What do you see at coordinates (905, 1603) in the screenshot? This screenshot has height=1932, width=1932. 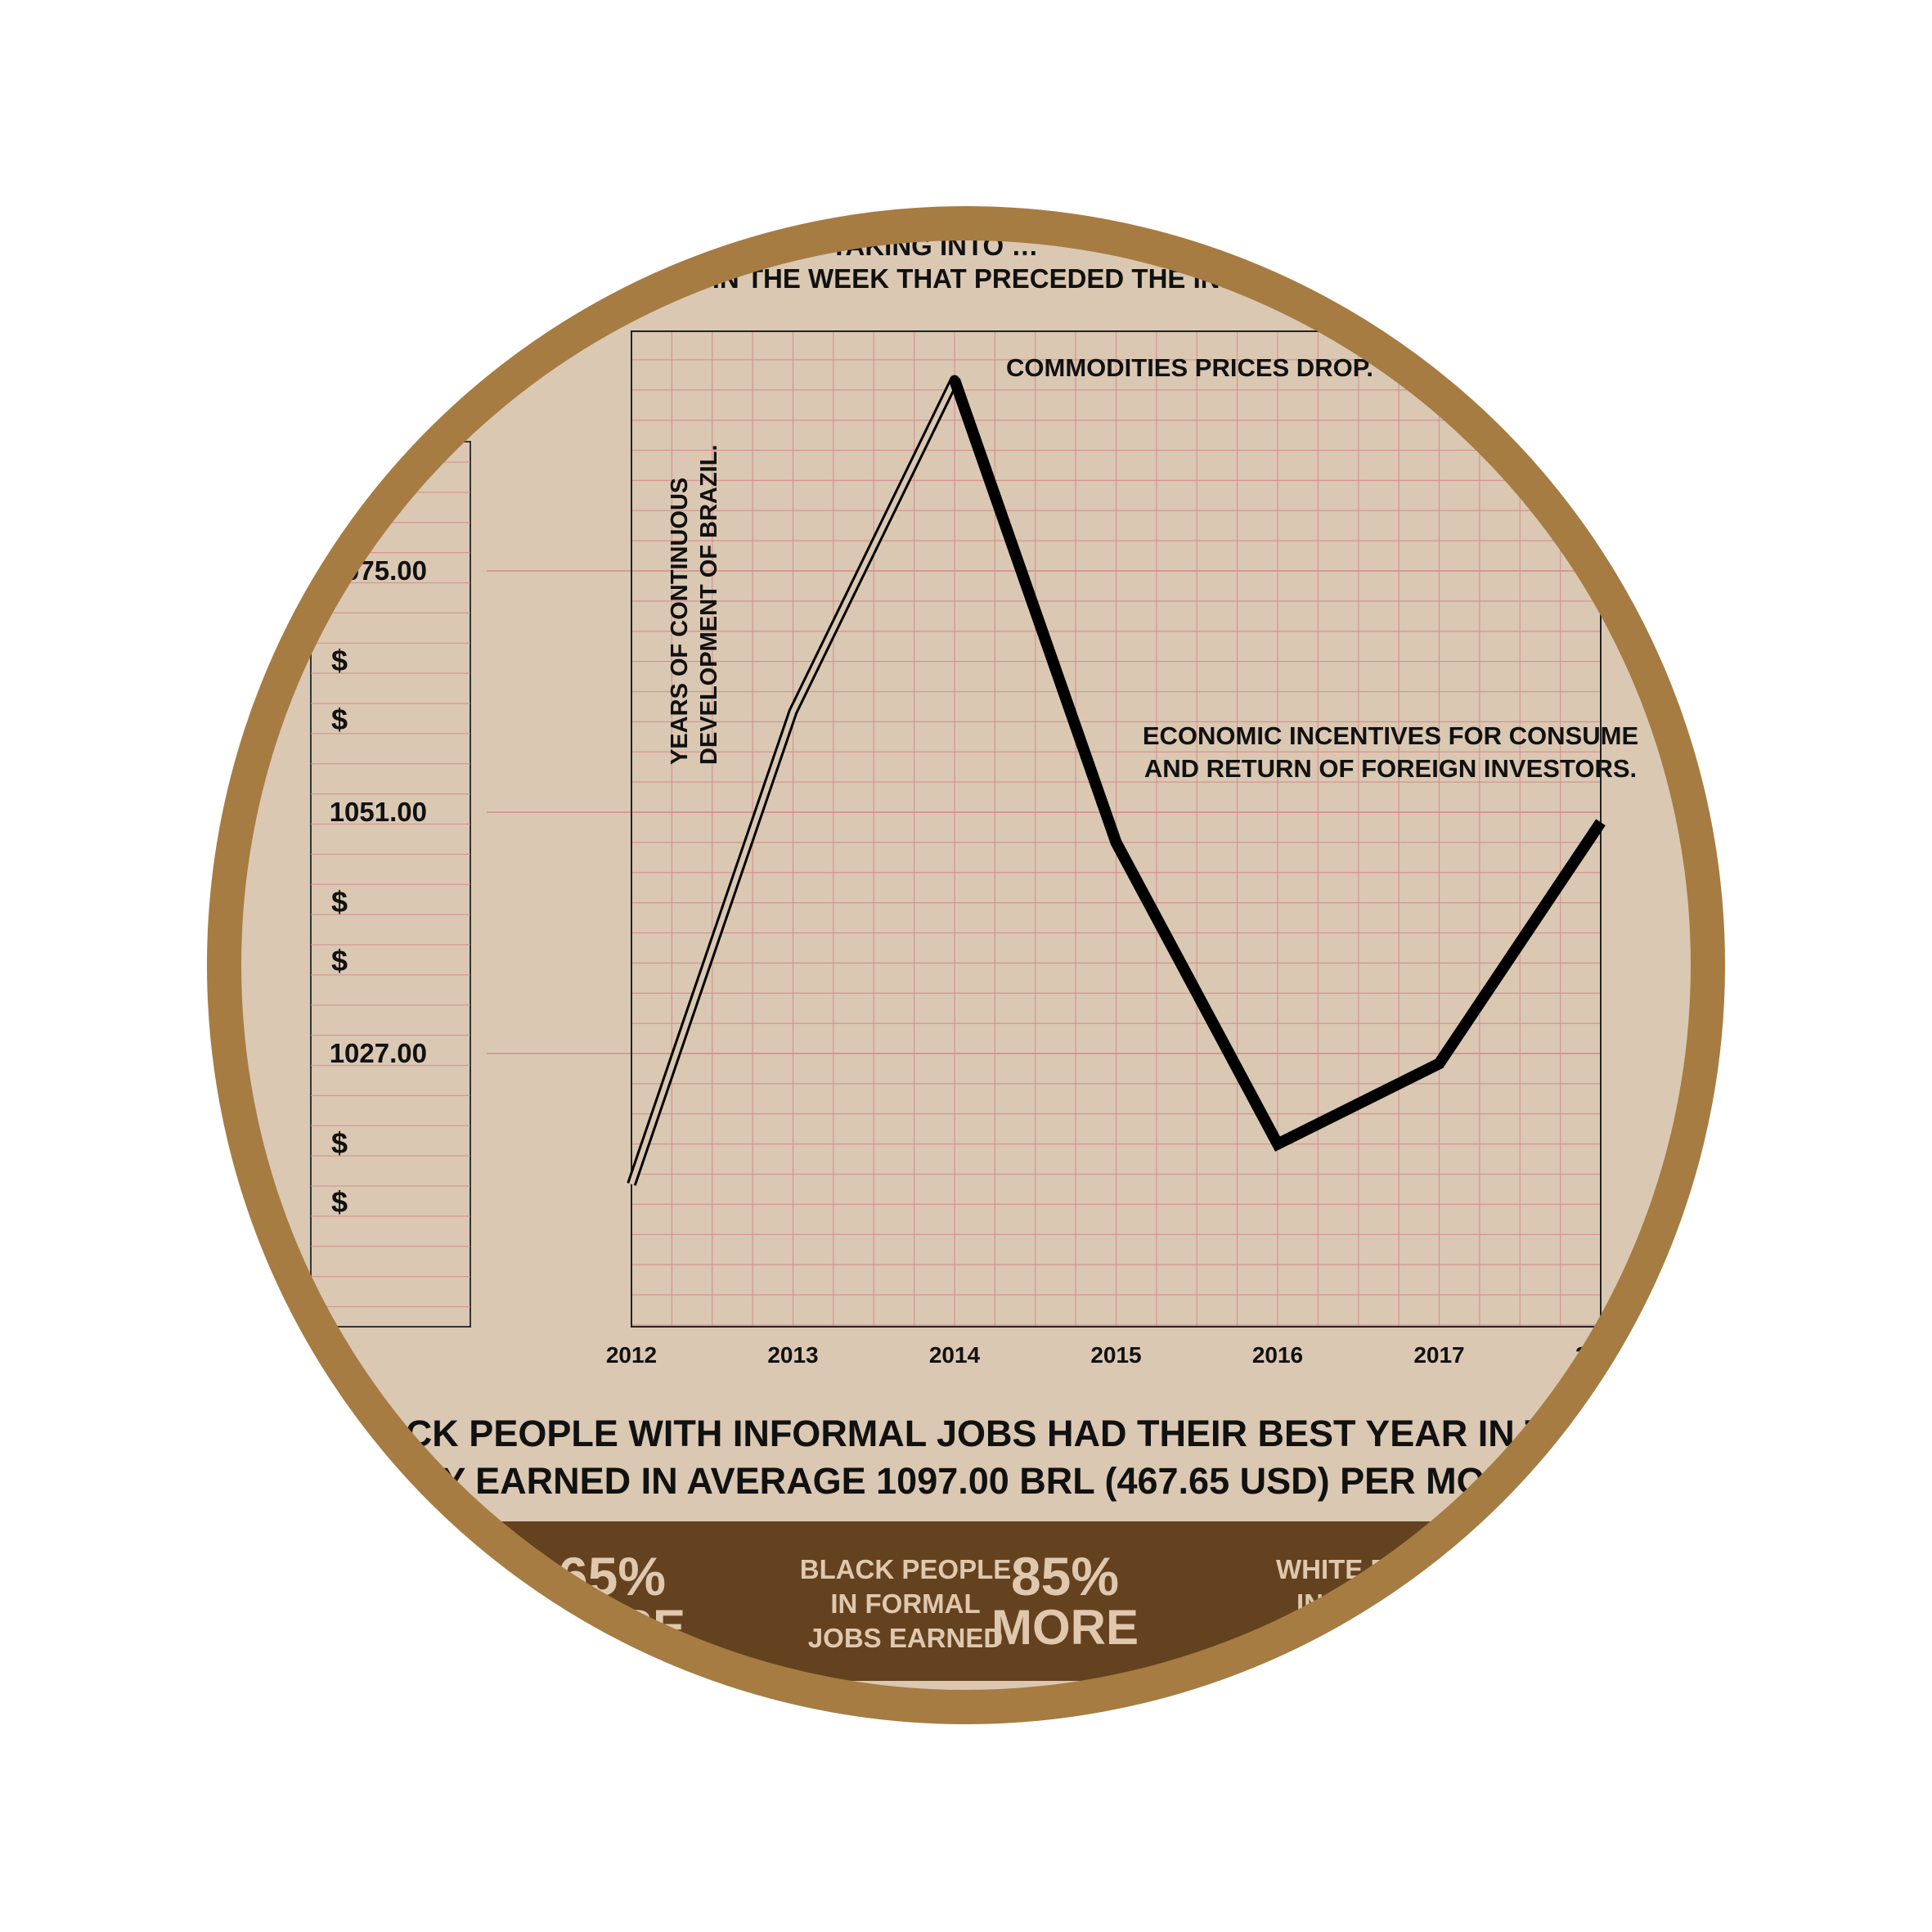 I see `black-formal-line2: IN FORMAL` at bounding box center [905, 1603].